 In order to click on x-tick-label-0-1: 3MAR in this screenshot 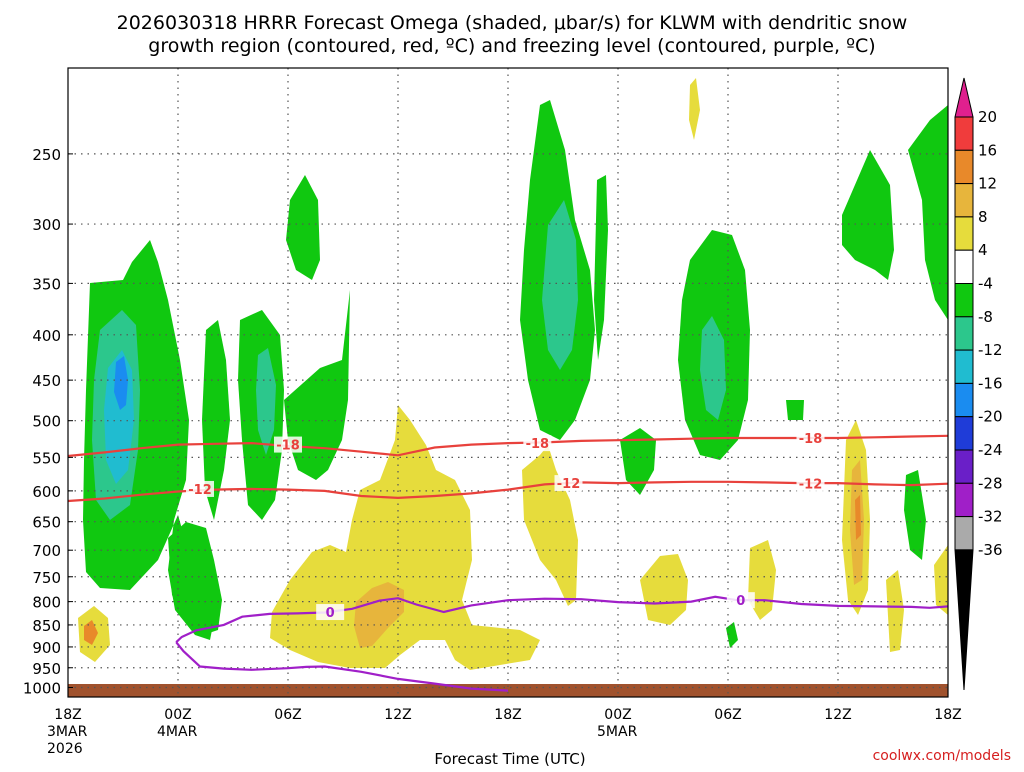, I will do `click(67, 732)`.